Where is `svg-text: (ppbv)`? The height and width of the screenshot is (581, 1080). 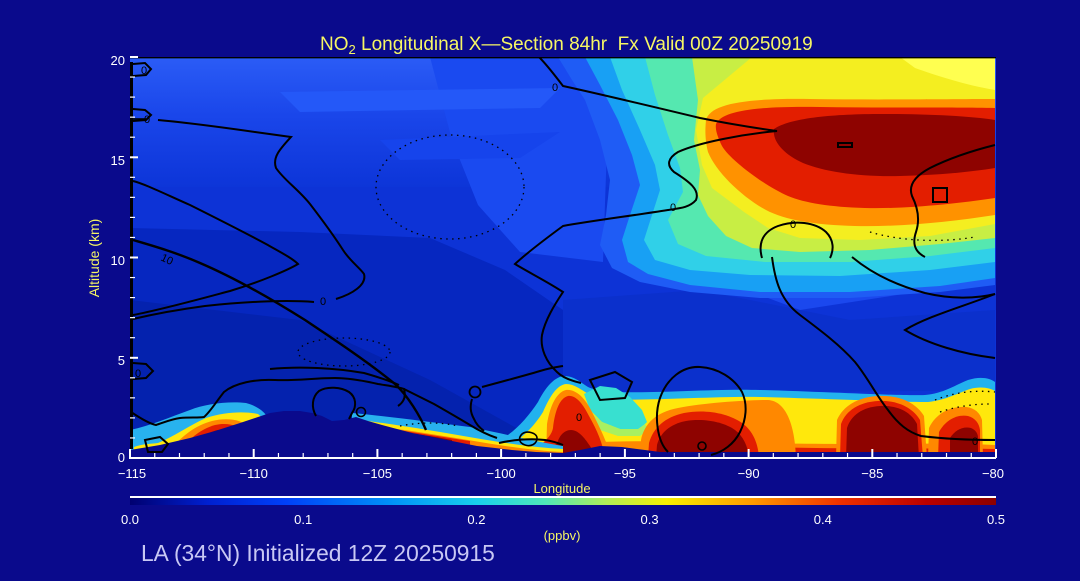
svg-text: (ppbv) is located at coordinates (562, 535).